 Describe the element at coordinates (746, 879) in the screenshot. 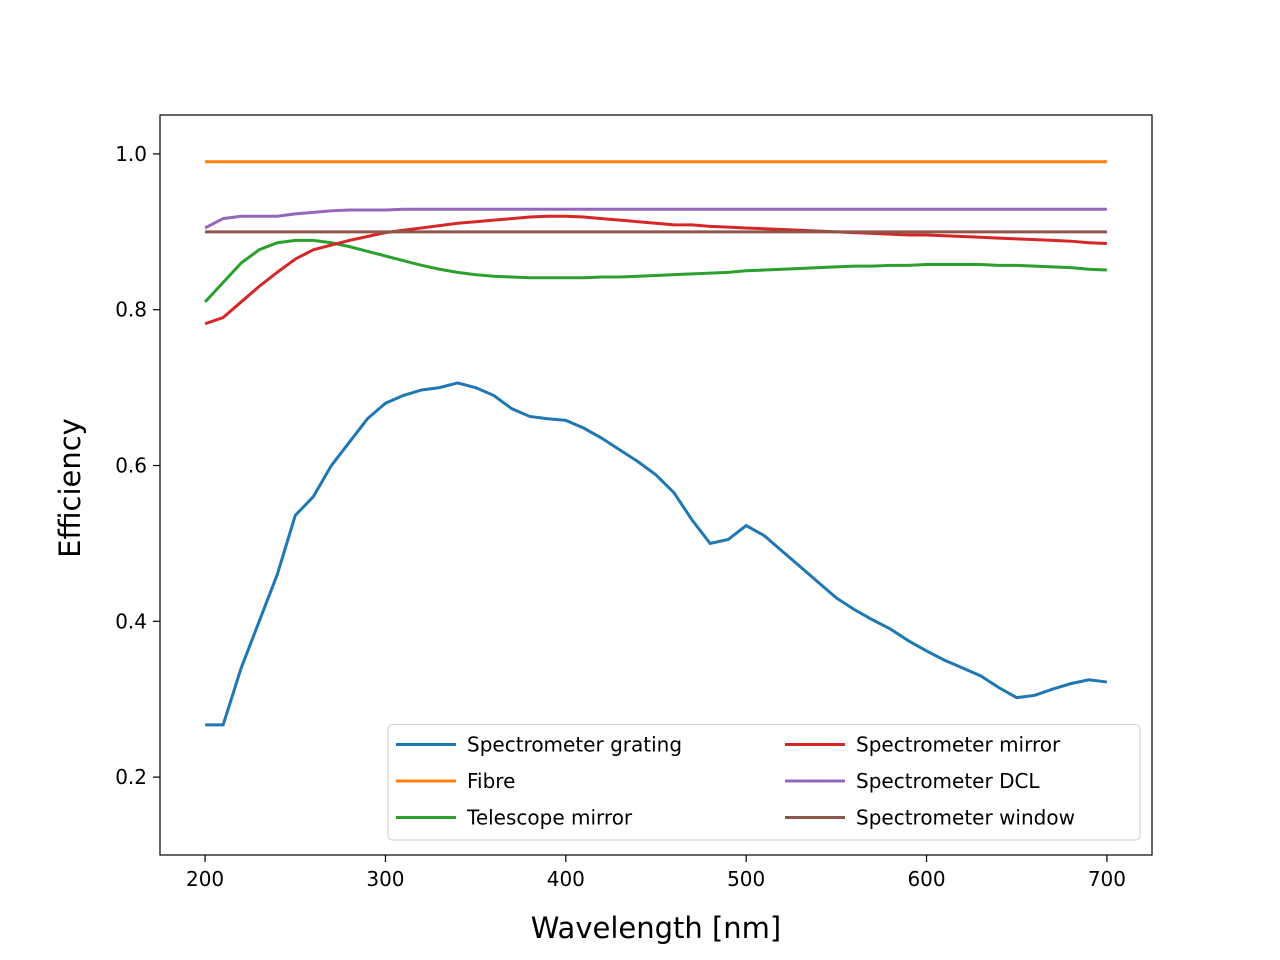

I see `x-tick-label: 500` at that location.